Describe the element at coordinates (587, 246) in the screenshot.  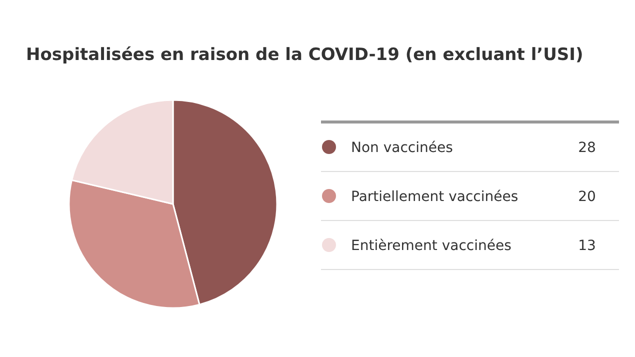
I see `data-label: 13` at that location.